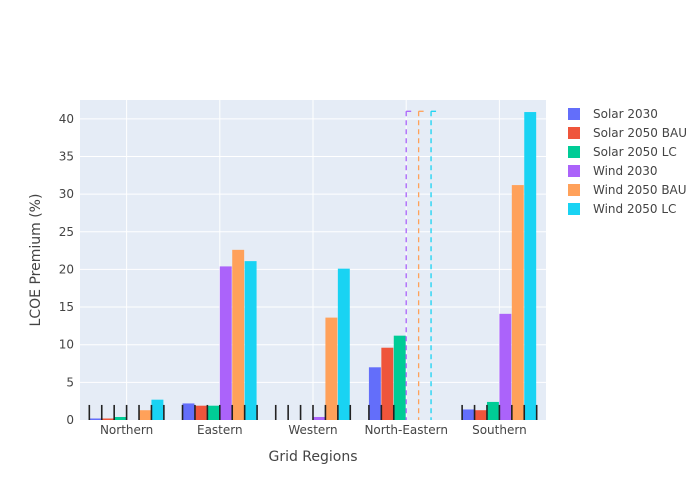 The image size is (700, 500). What do you see at coordinates (66, 156) in the screenshot?
I see `y-tick-label: 35` at bounding box center [66, 156].